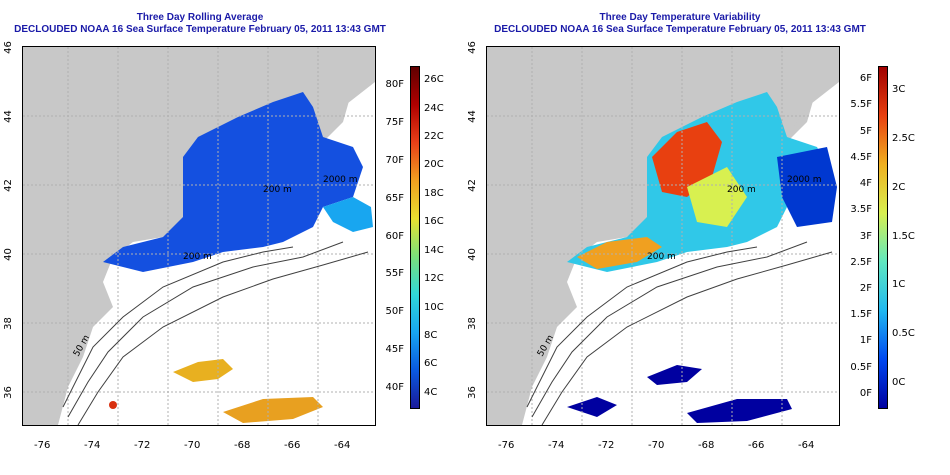 The width and height of the screenshot is (950, 475). What do you see at coordinates (807, 187) in the screenshot?
I see `var-region-east` at bounding box center [807, 187].